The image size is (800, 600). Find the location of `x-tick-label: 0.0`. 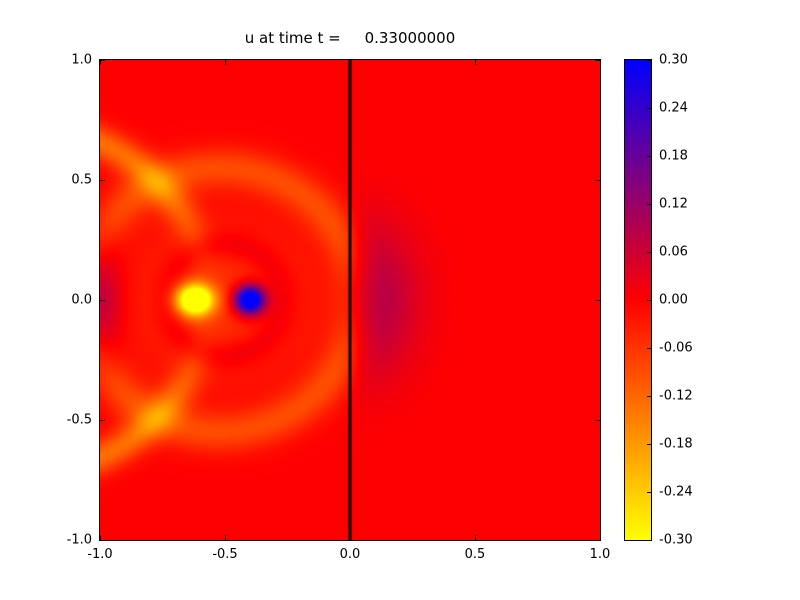

x-tick-label: 0.0 is located at coordinates (350, 554).